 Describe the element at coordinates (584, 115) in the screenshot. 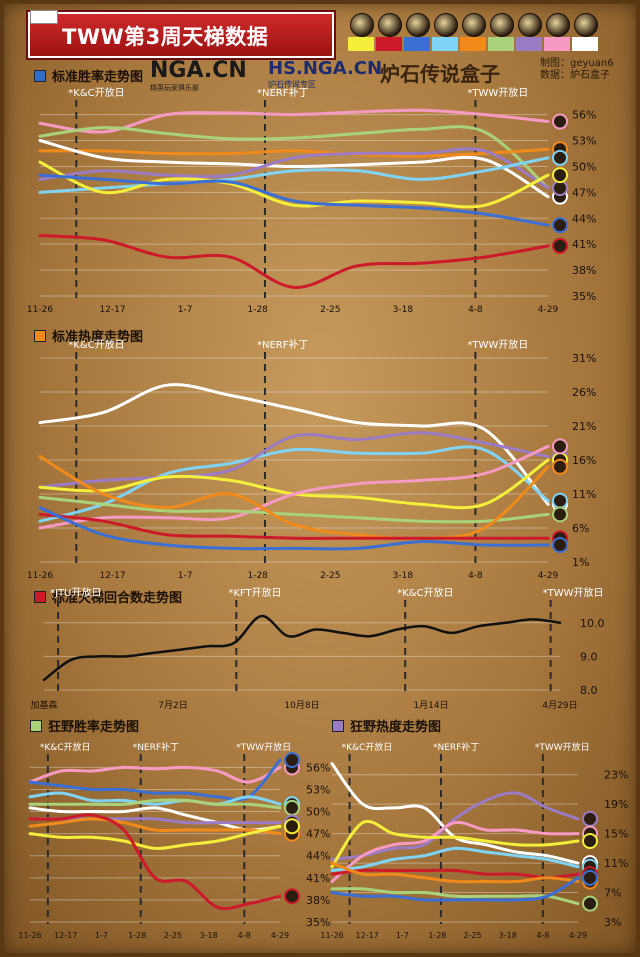

I see `y-tick-label: 56%` at that location.